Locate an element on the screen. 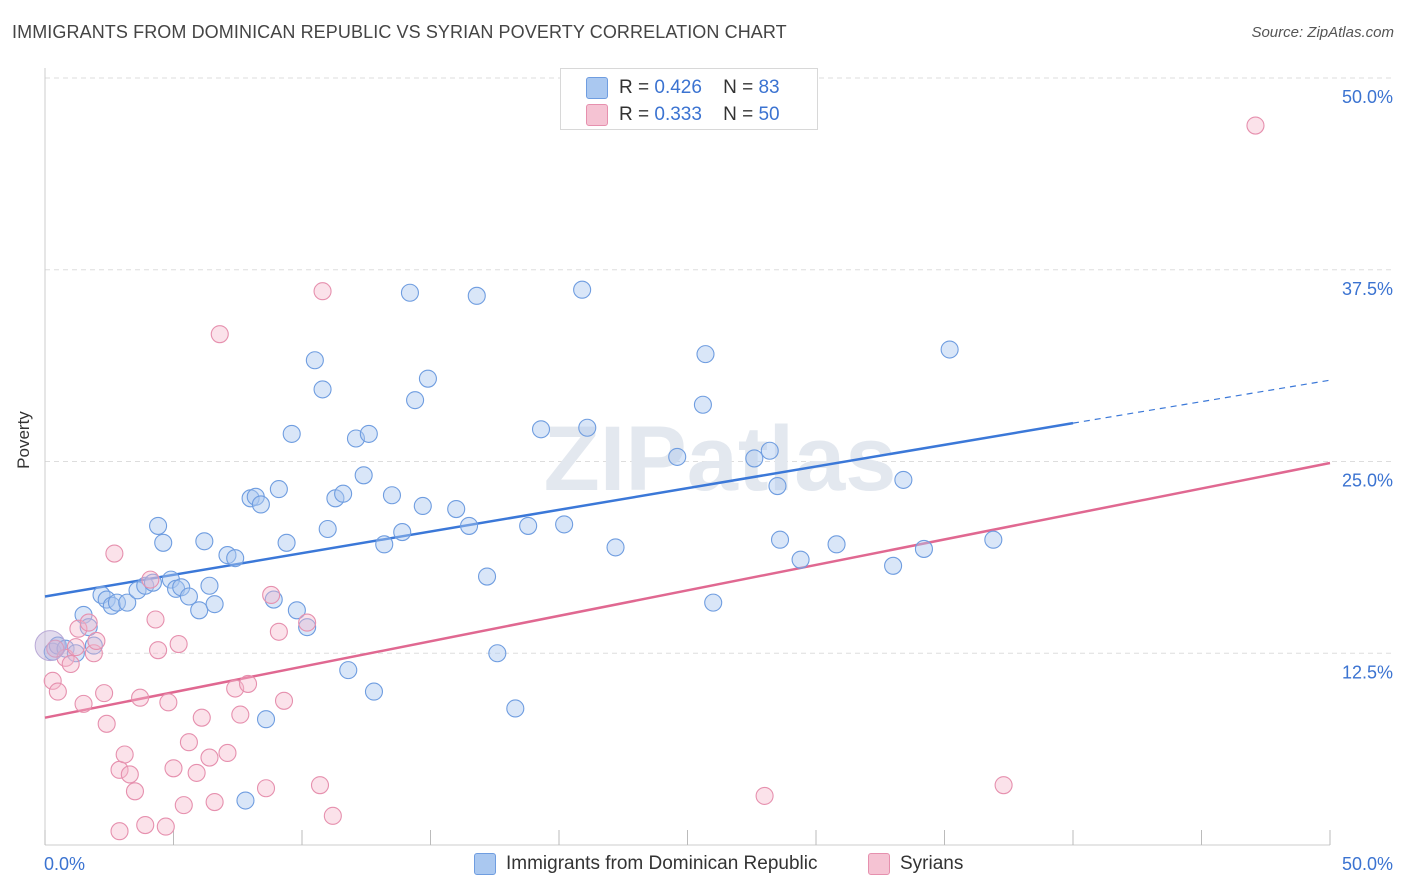  y-tick-label: 12.5% is located at coordinates (1367, 672).